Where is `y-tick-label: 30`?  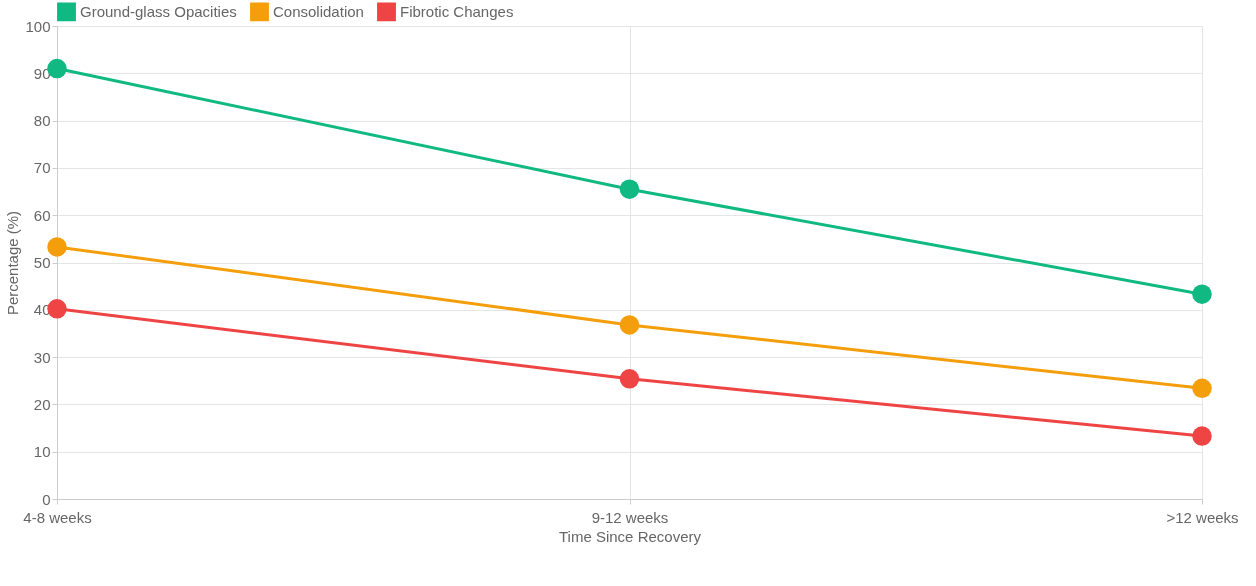 y-tick-label: 30 is located at coordinates (42, 357).